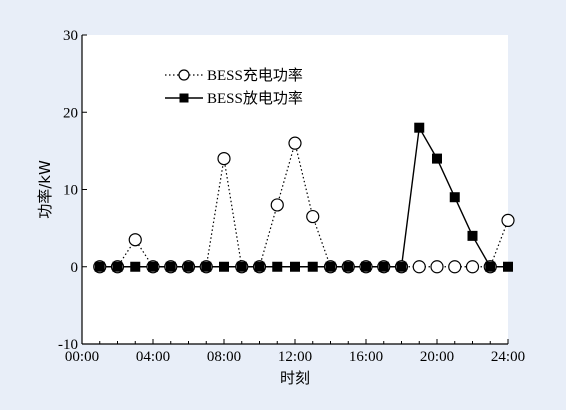 Image resolution: width=566 pixels, height=410 pixels. Describe the element at coordinates (70, 113) in the screenshot. I see `y-tick-label: 20` at that location.